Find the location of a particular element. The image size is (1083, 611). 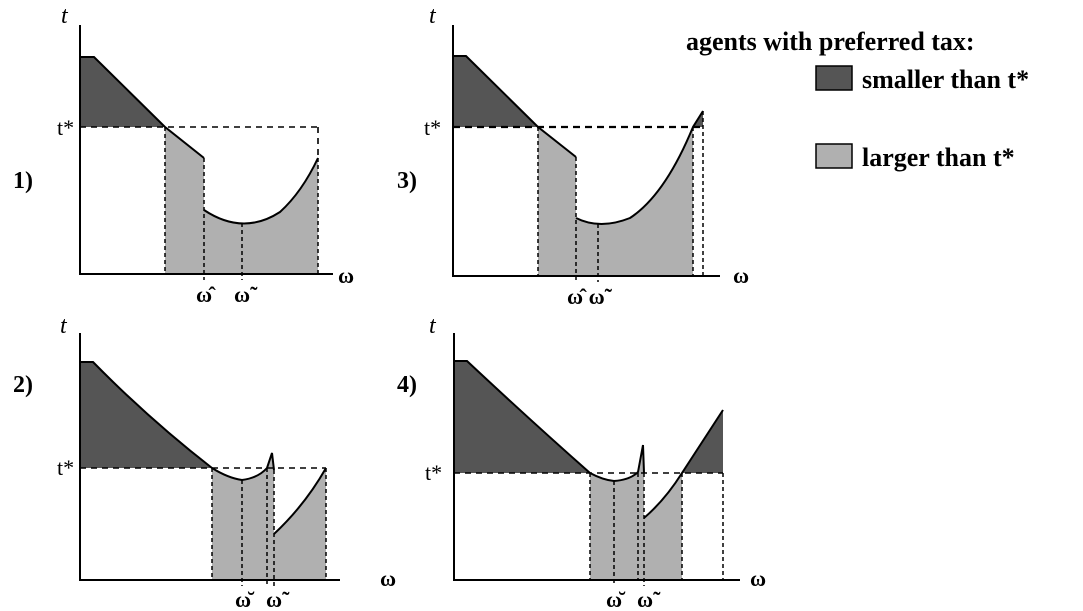

panel-4-omega-label: ω is located at coordinates (758, 578).